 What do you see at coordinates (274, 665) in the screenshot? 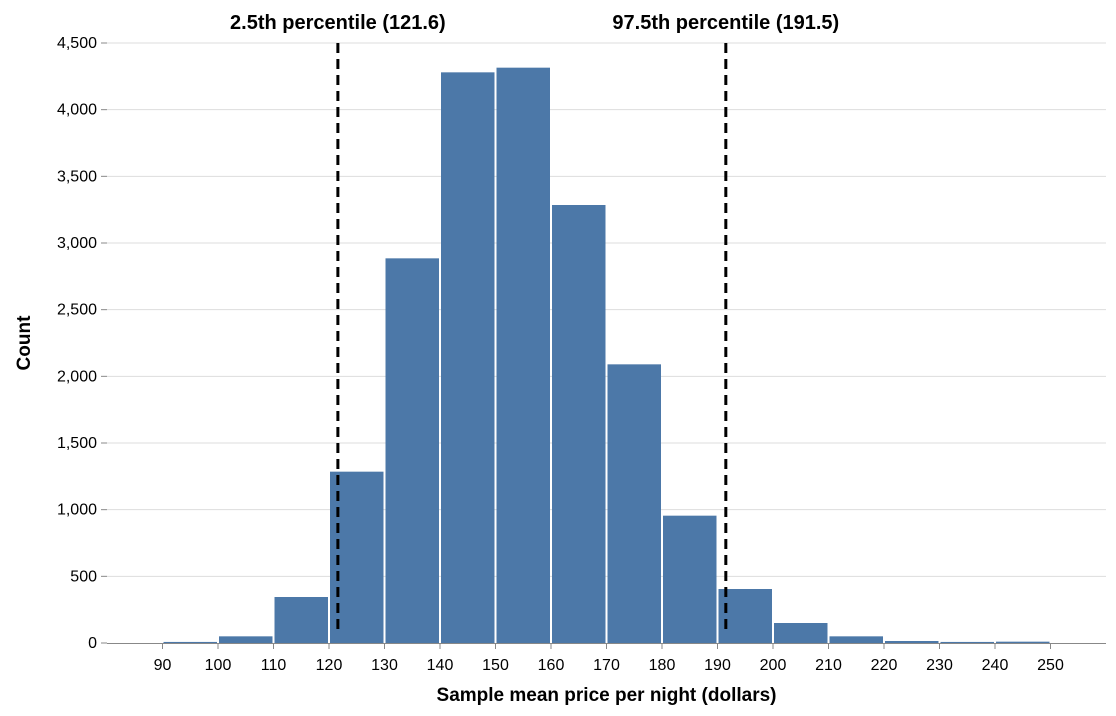
I see `x-tick-label: 110` at bounding box center [274, 665].